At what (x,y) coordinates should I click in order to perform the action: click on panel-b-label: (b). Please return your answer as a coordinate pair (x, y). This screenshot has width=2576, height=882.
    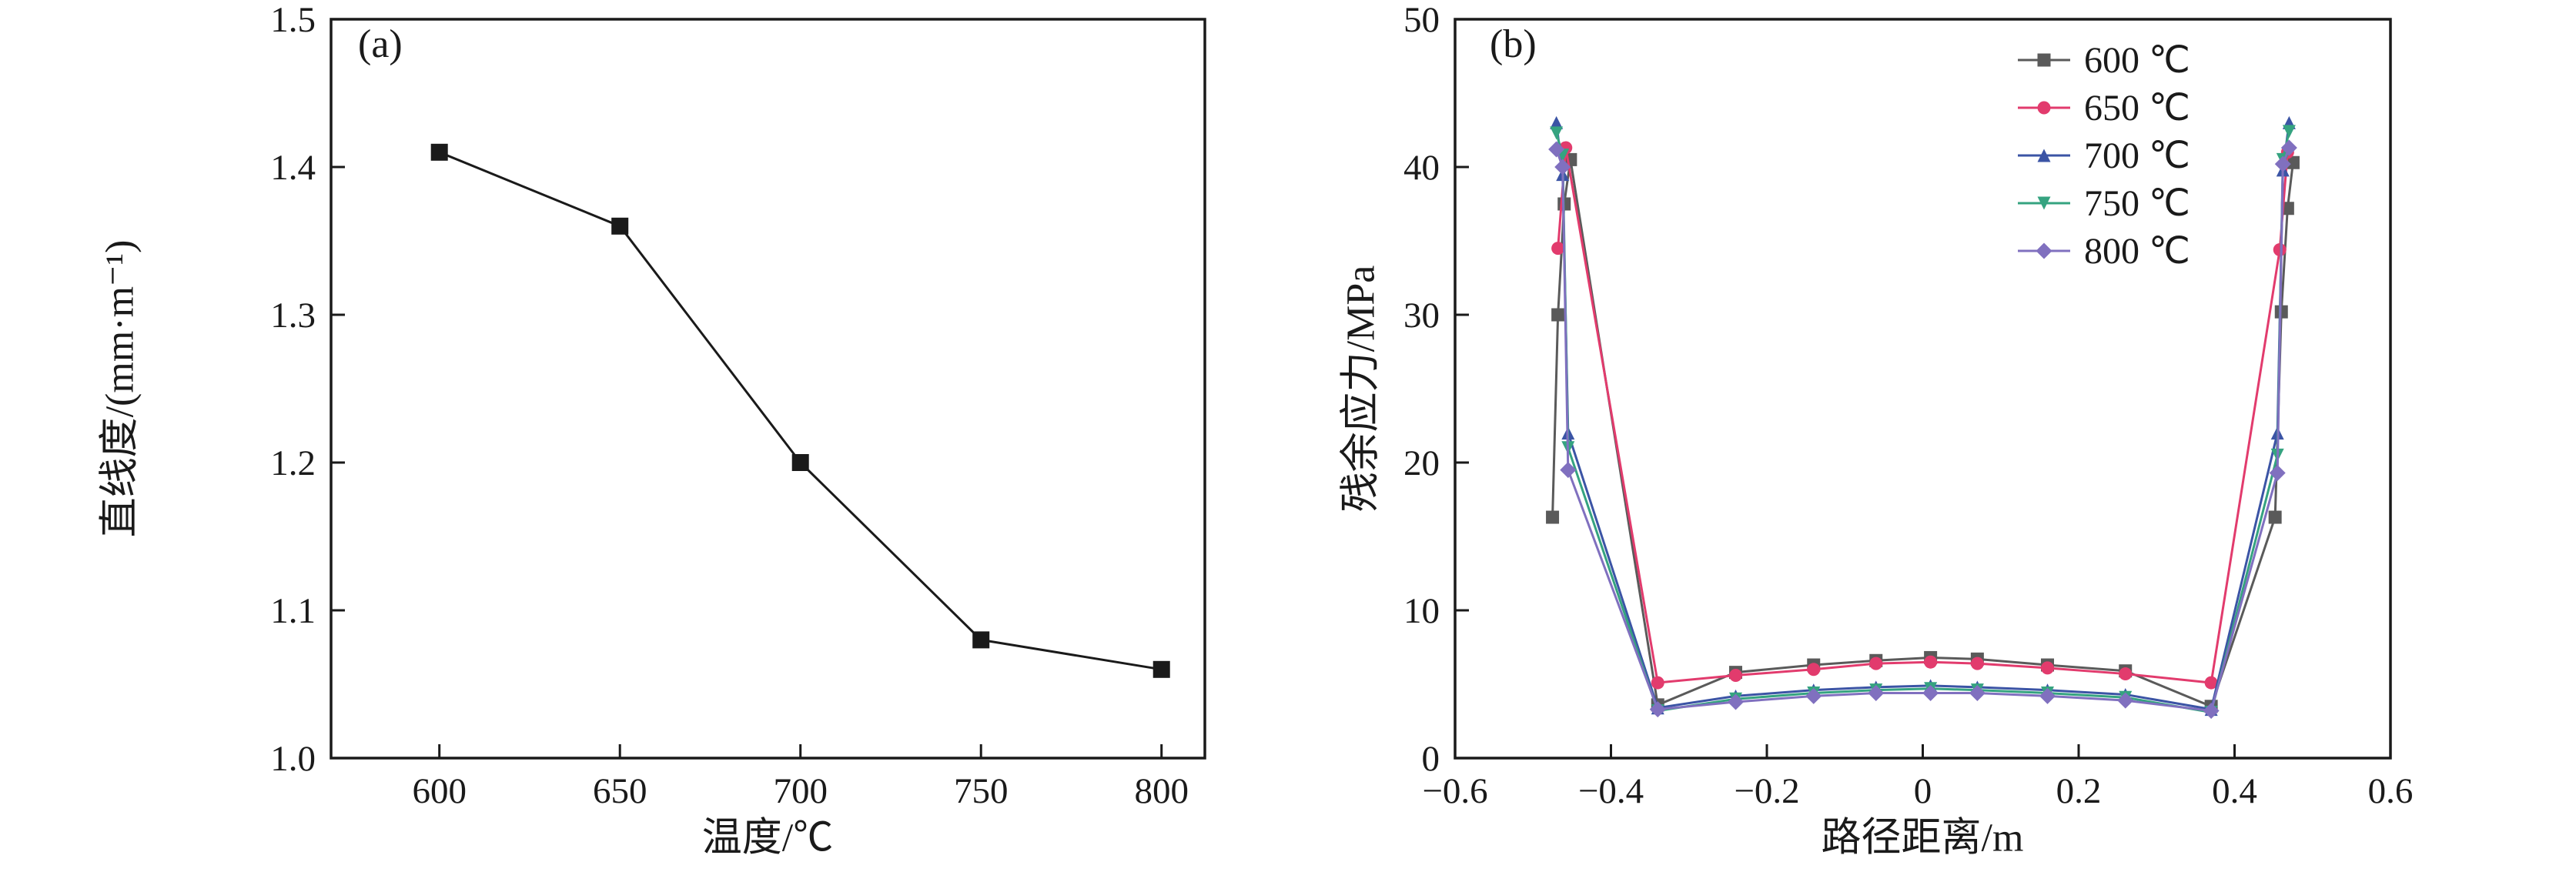
    Looking at the image, I should click on (1514, 44).